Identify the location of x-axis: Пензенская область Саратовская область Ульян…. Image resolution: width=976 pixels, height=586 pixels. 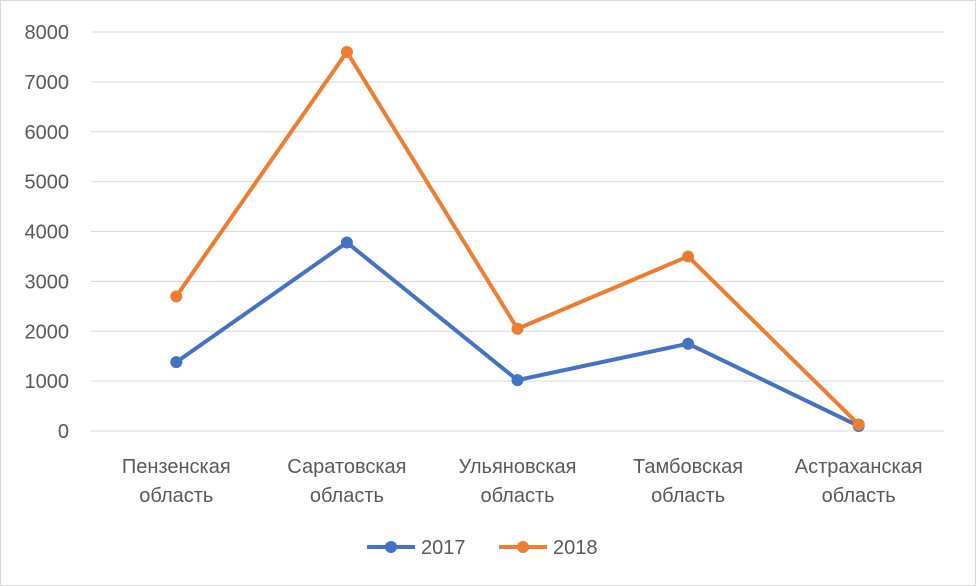
(522, 481).